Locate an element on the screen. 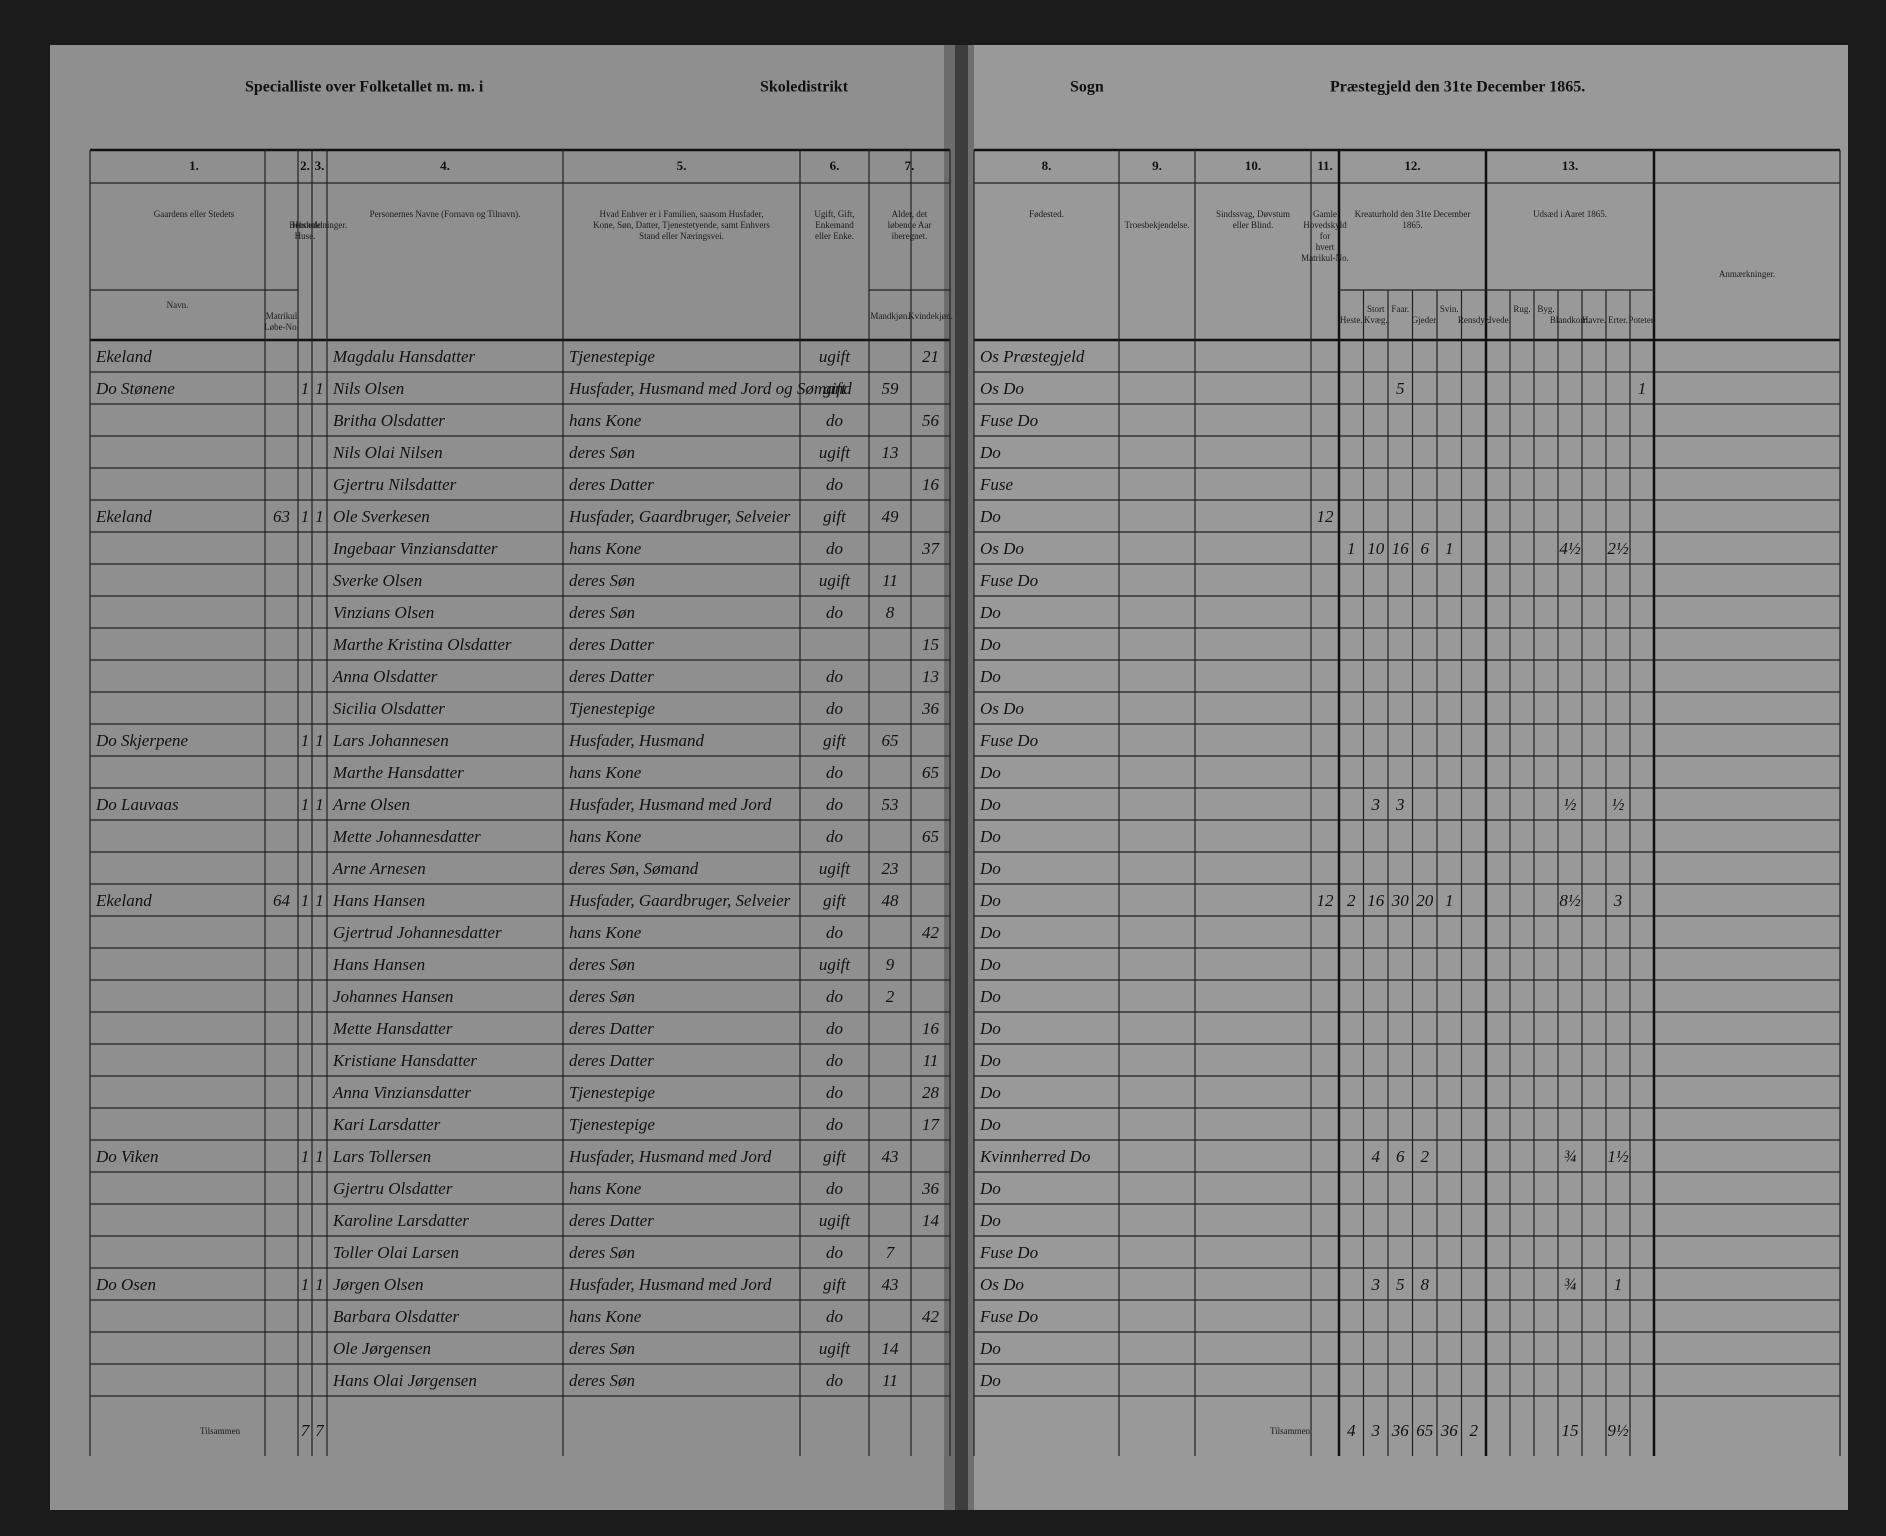 The image size is (1886, 1536). column-header: Svin. is located at coordinates (1449, 309).